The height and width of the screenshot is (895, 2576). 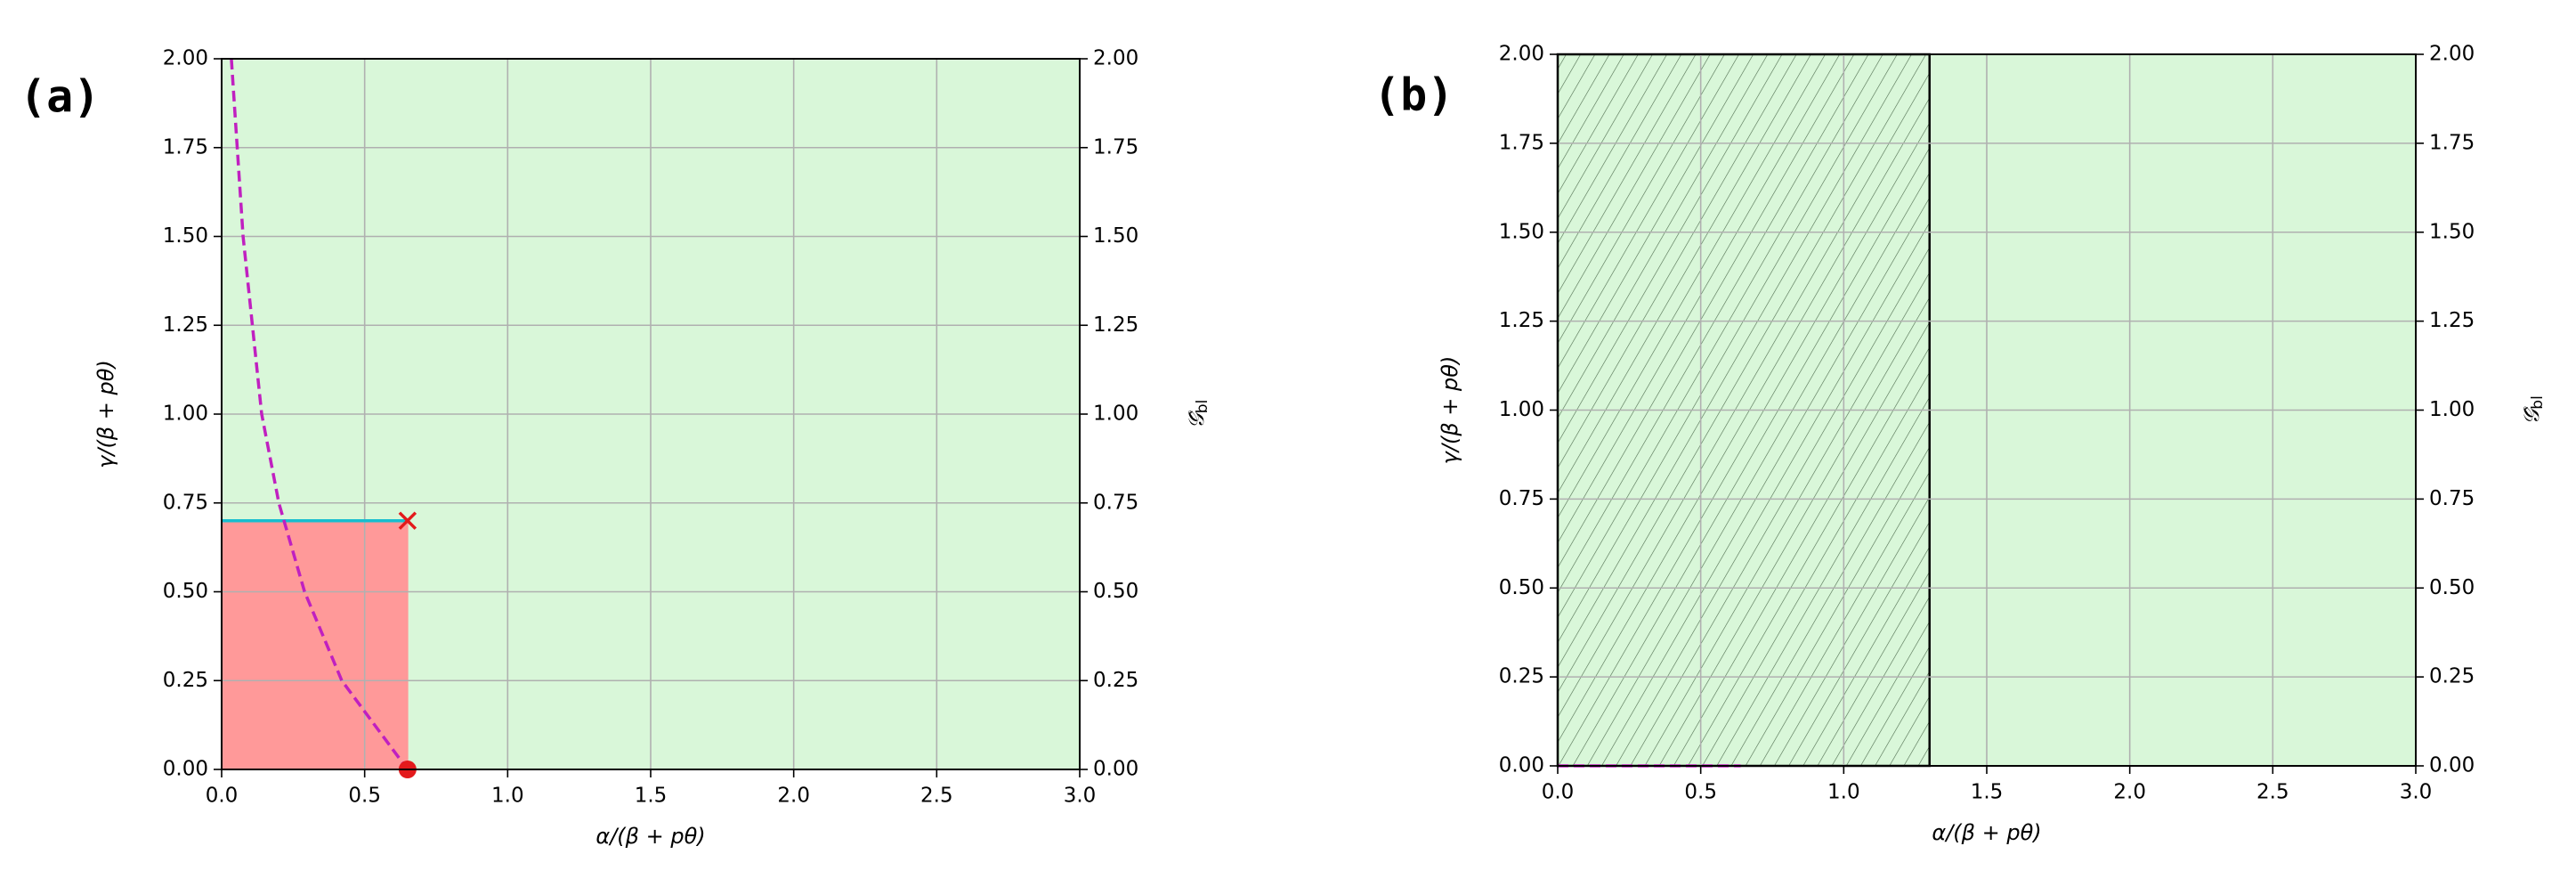 I want to click on panel-label: (b), so click(x=1413, y=95).